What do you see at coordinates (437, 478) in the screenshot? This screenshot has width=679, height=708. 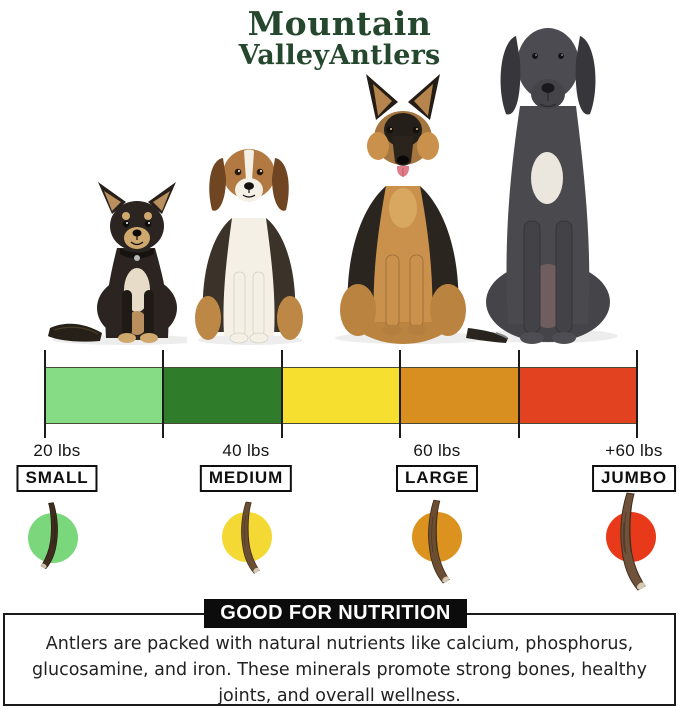 I see `size-label-box: LARGE` at bounding box center [437, 478].